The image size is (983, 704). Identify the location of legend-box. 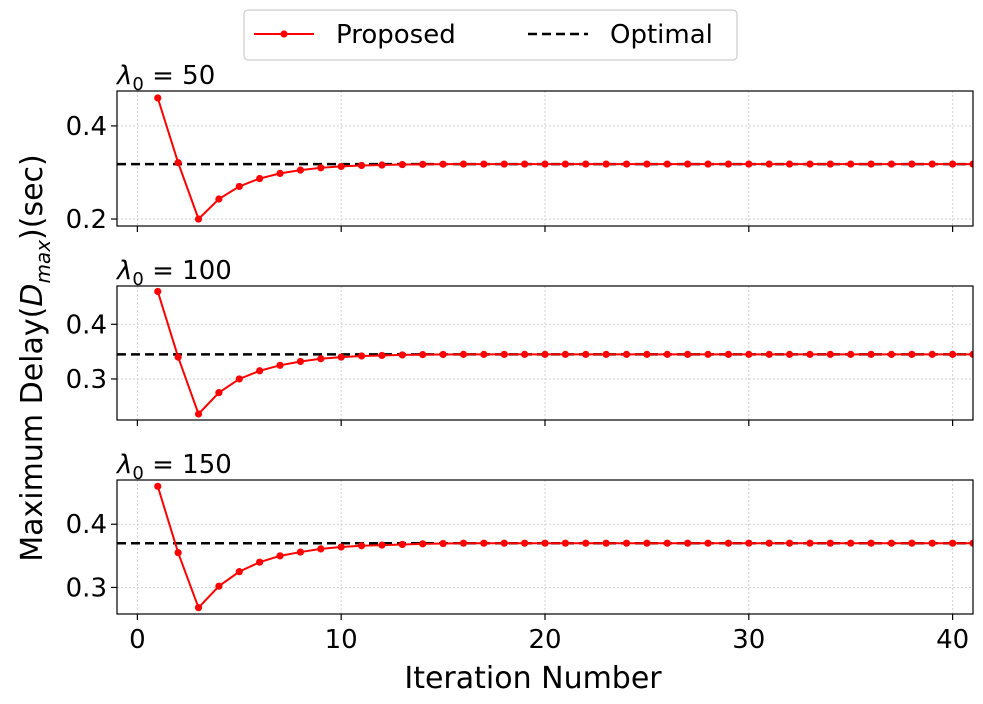
(490, 35).